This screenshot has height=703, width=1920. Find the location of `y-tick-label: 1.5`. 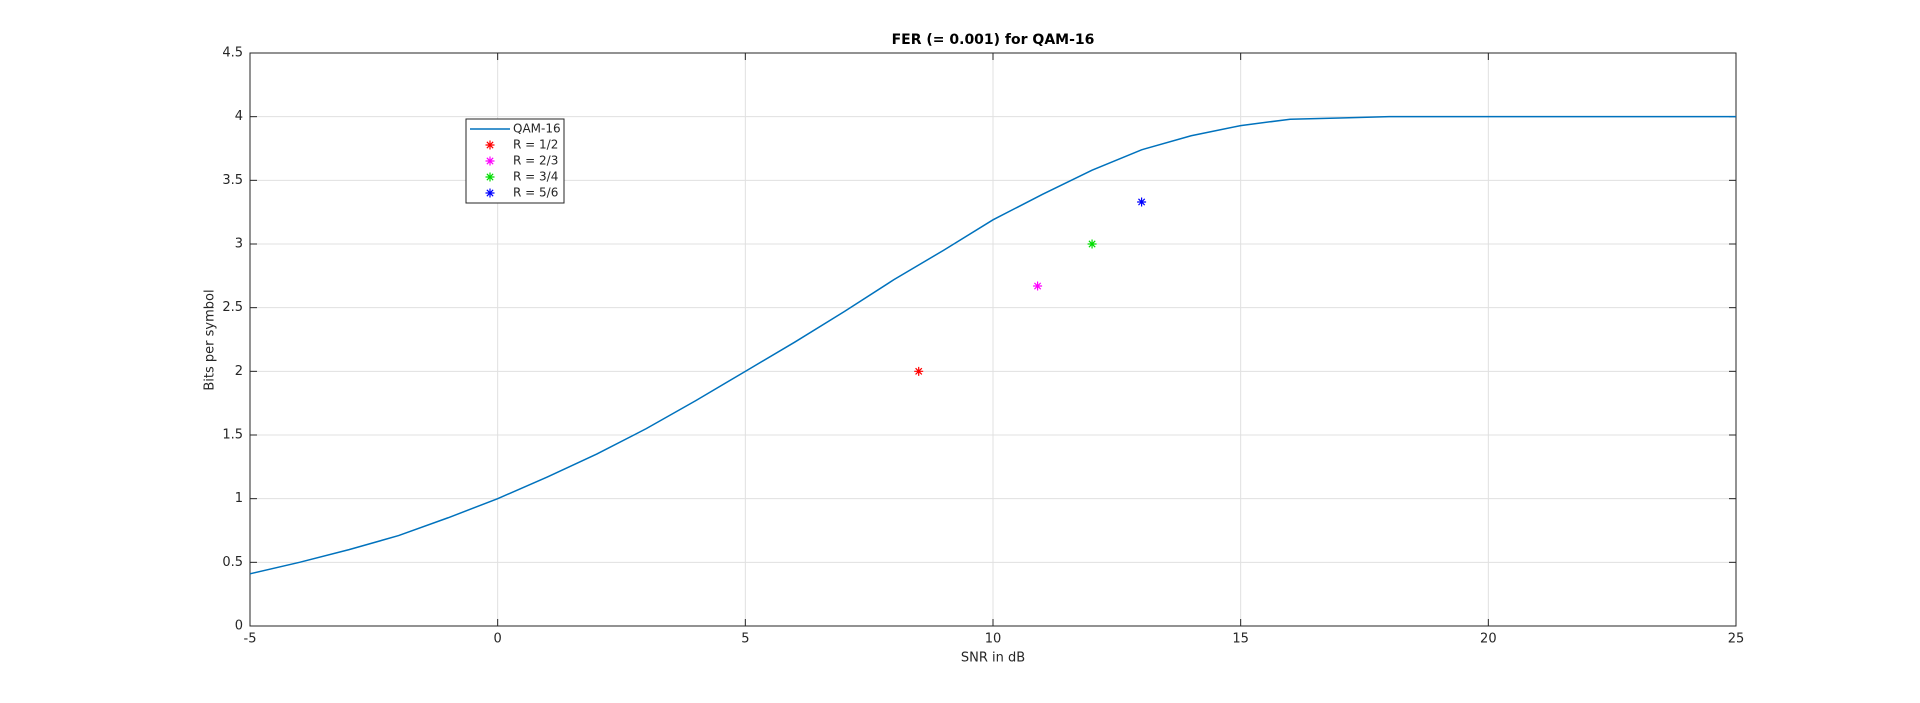

y-tick-label: 1.5 is located at coordinates (232, 435).